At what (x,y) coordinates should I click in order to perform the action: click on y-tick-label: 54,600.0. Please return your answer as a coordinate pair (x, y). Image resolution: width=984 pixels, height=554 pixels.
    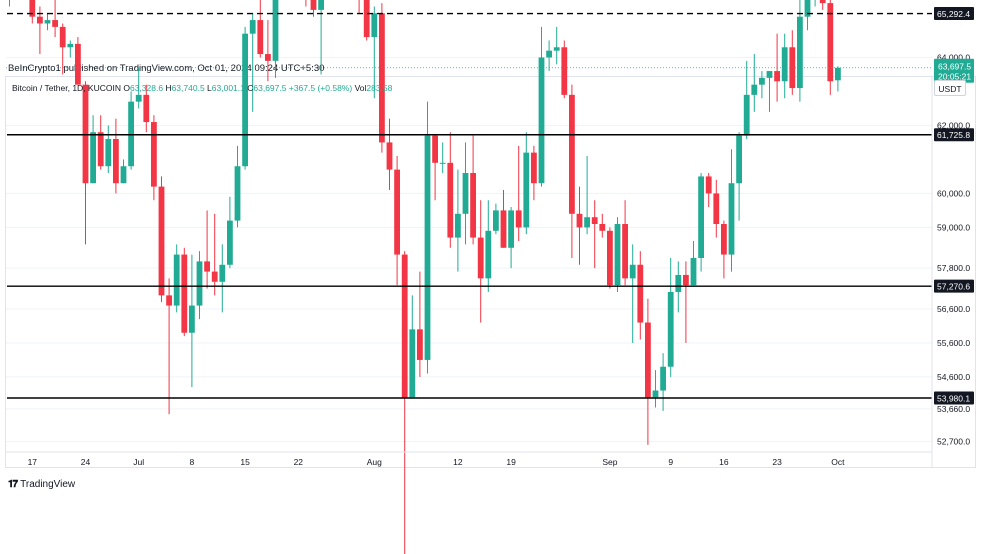
    Looking at the image, I should click on (953, 377).